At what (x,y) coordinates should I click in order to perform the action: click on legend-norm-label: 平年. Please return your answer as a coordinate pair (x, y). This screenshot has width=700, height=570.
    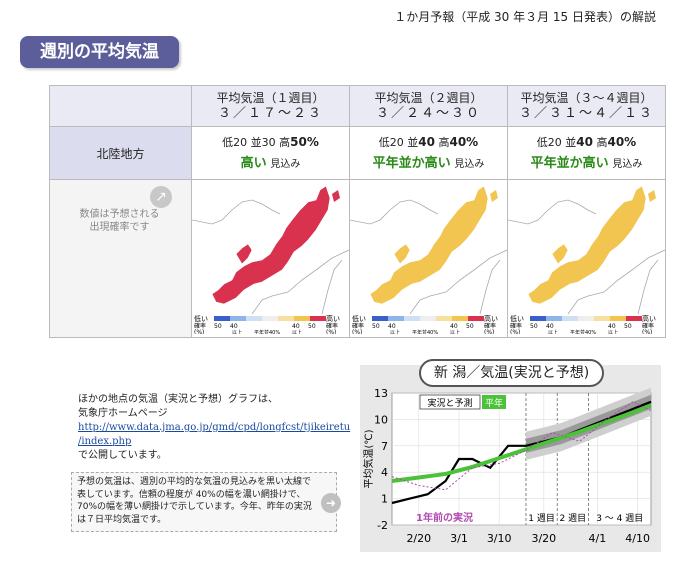
    Looking at the image, I should click on (494, 403).